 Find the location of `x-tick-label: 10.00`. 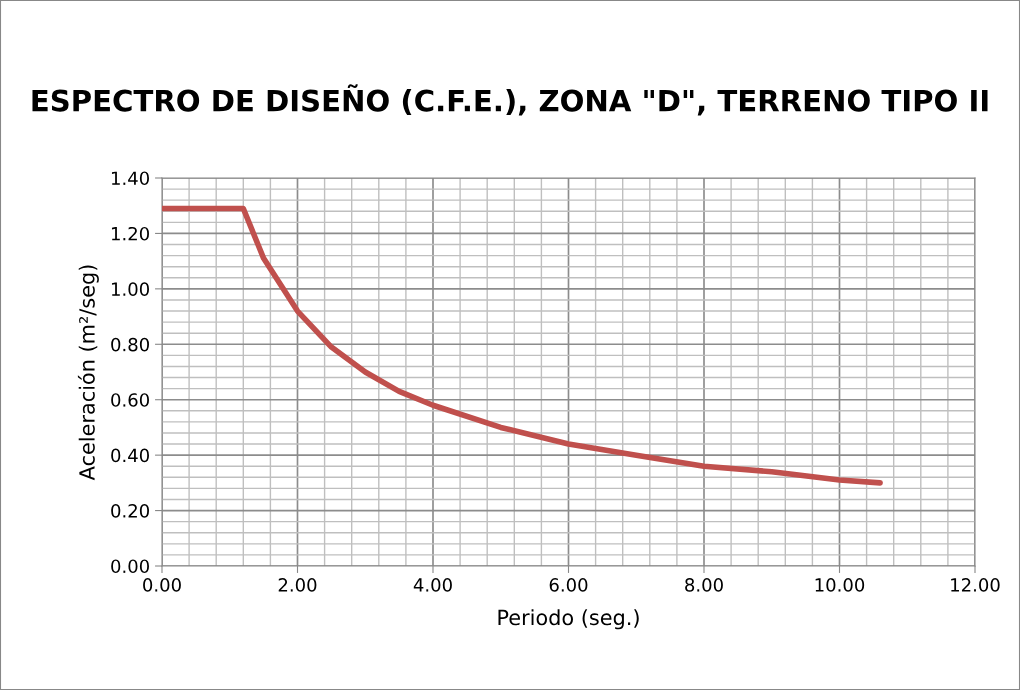

x-tick-label: 10.00 is located at coordinates (840, 585).